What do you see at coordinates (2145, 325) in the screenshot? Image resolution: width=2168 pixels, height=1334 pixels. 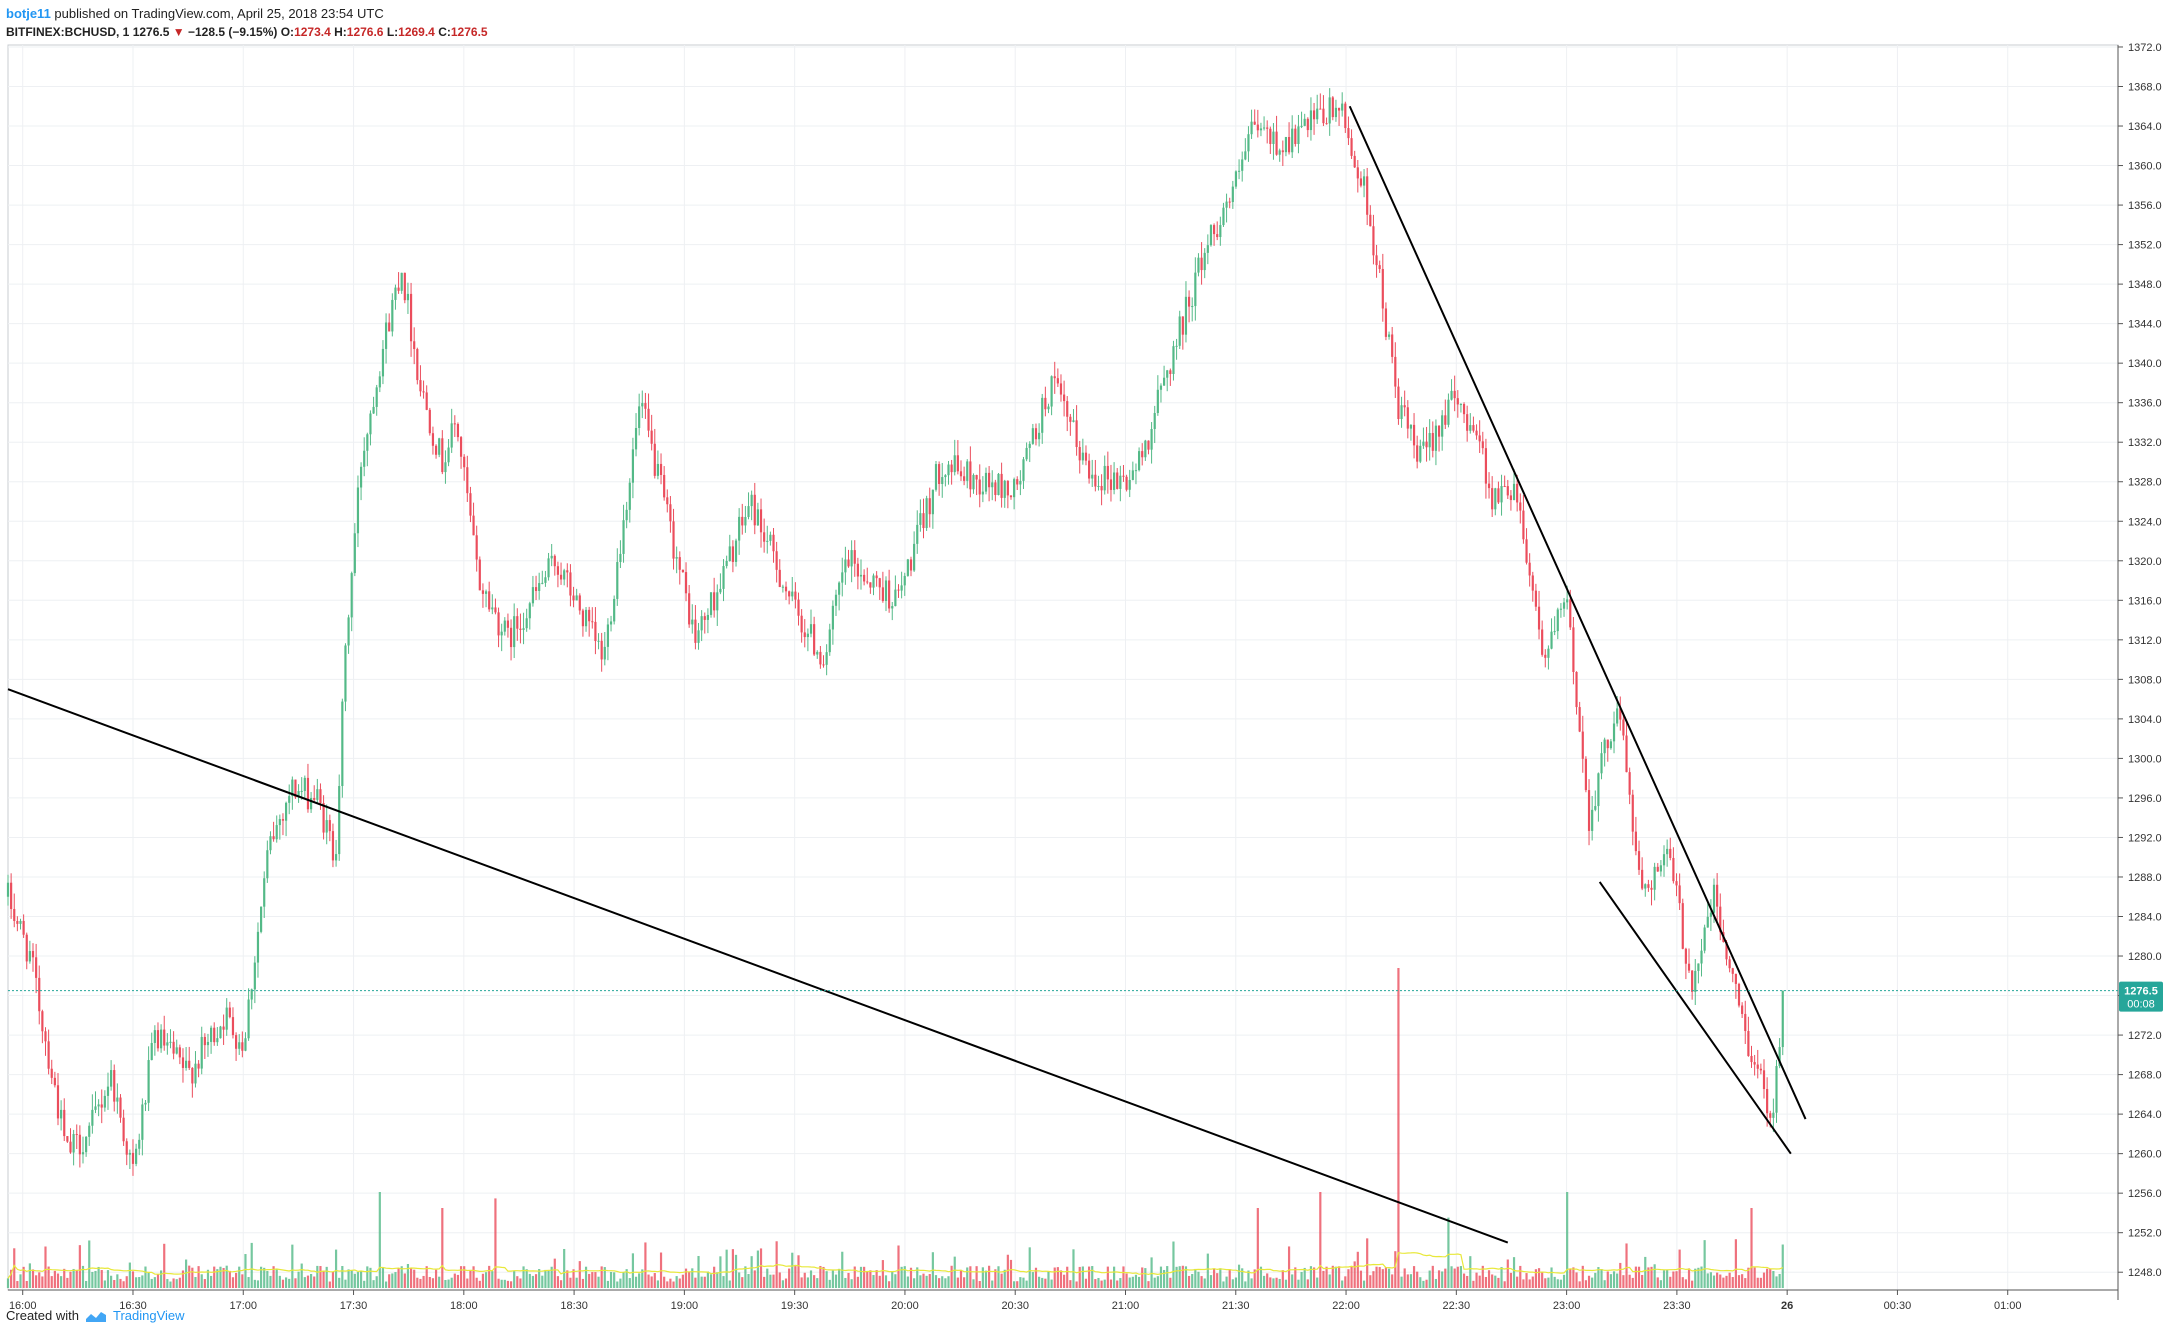 I see `y-tick-label: 1344.0` at bounding box center [2145, 325].